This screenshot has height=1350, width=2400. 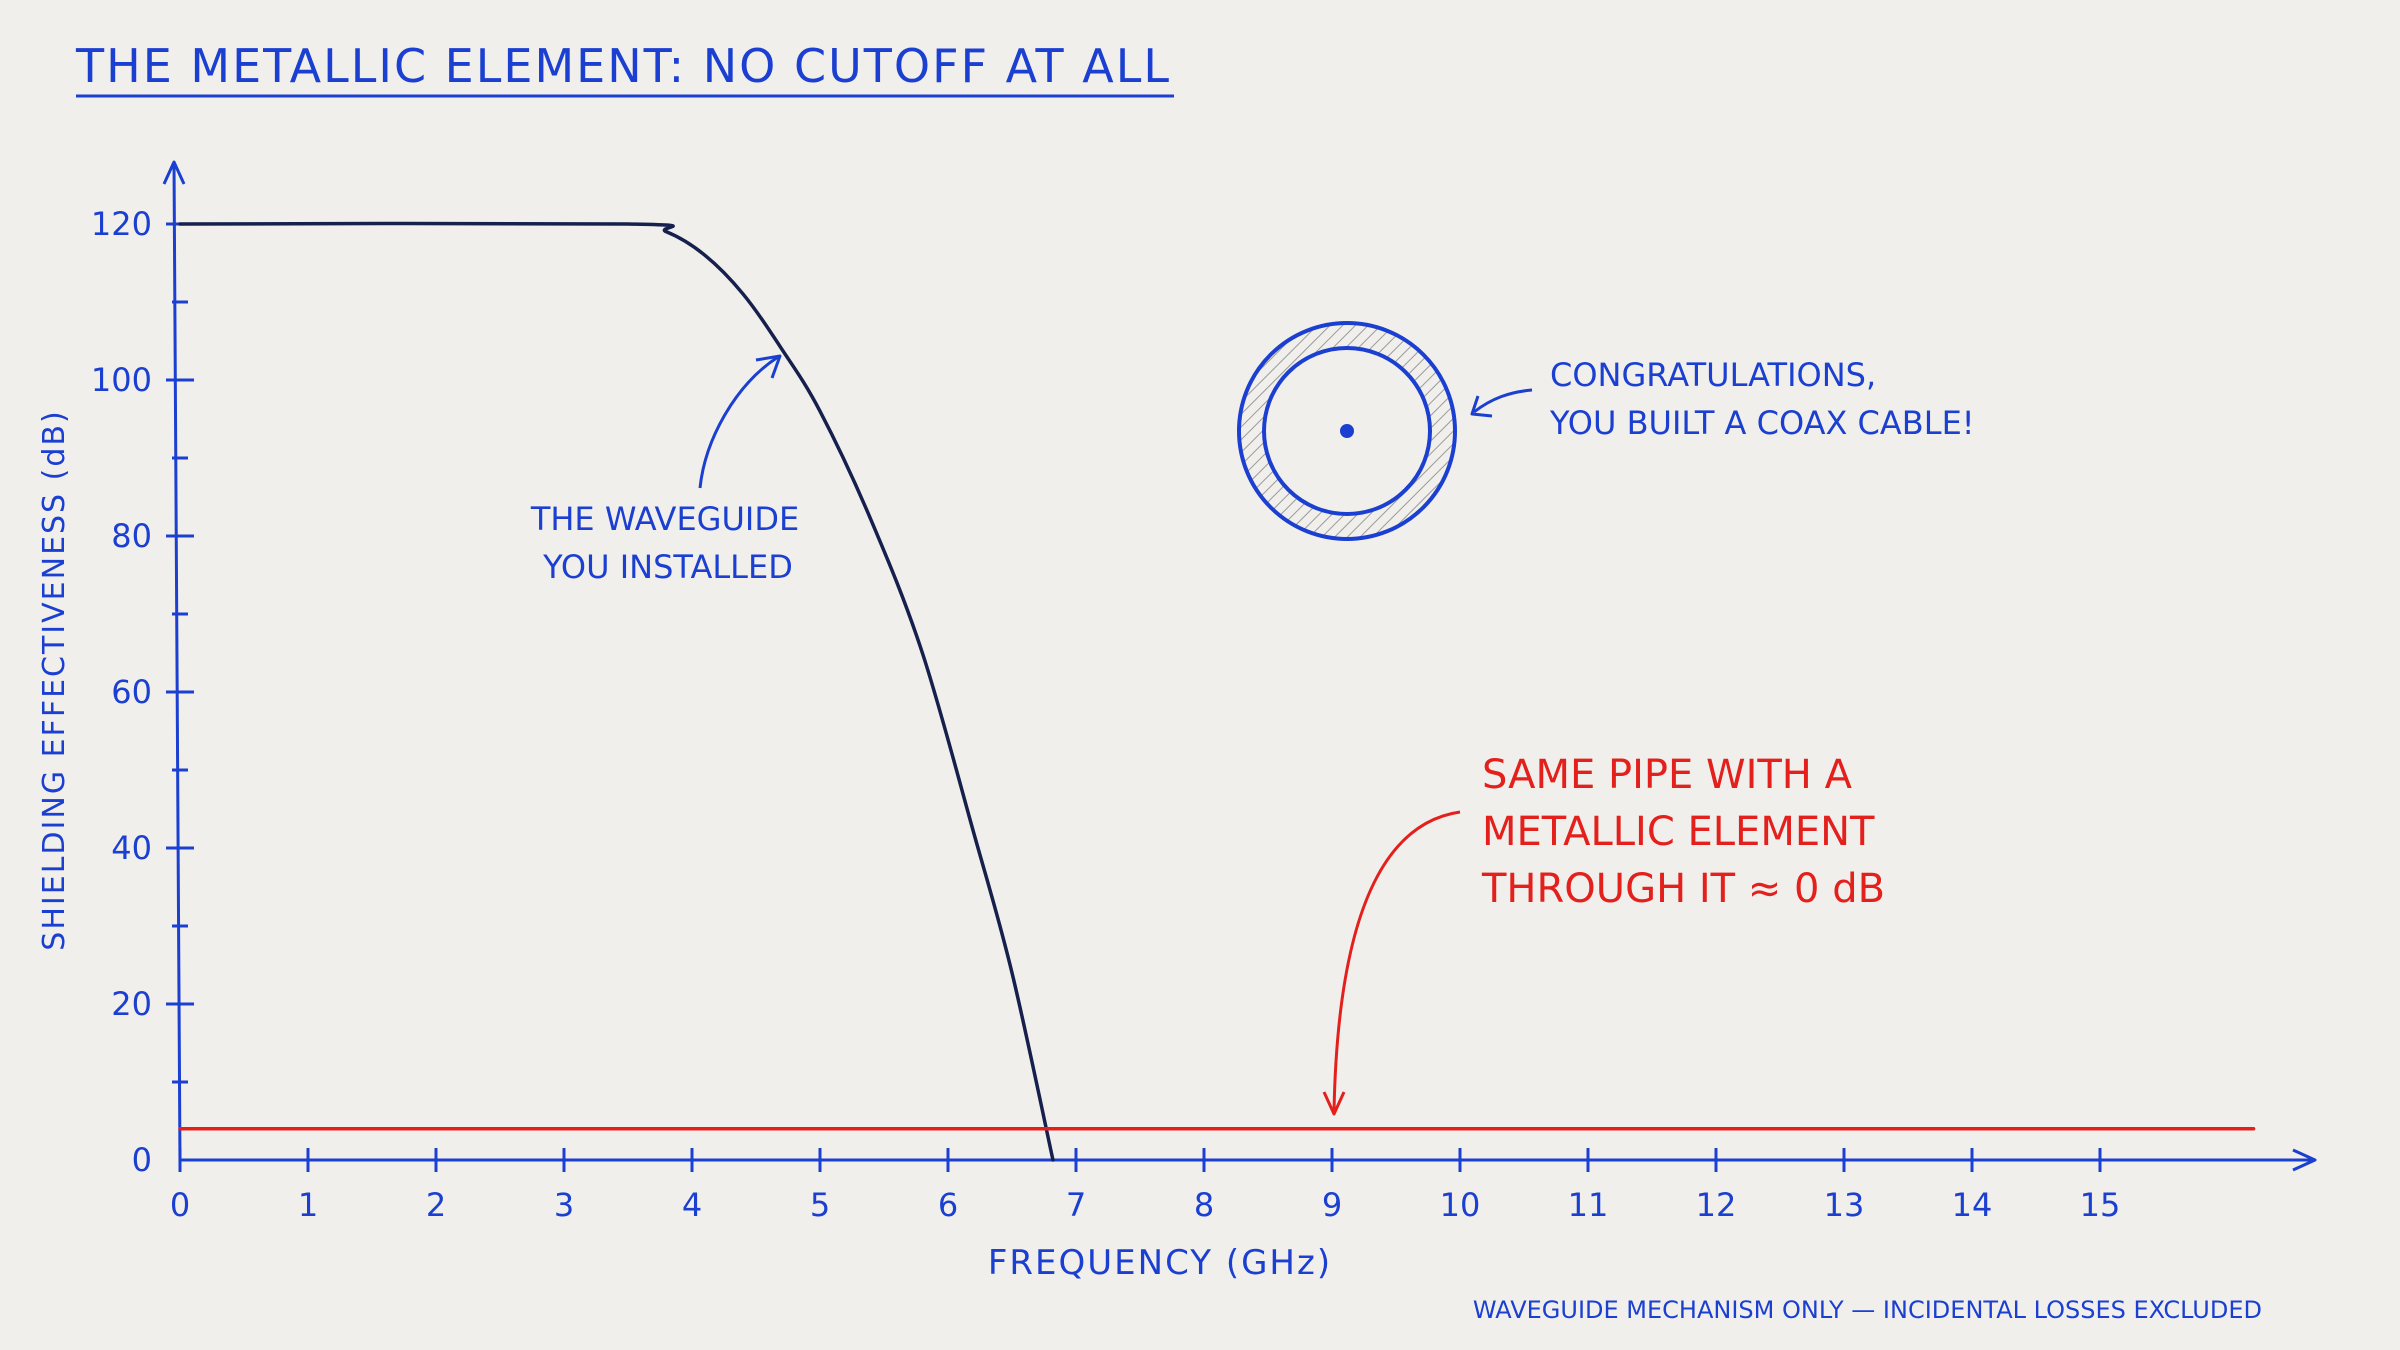 What do you see at coordinates (1713, 375) in the screenshot?
I see `coax-annotation-line-1: CONGRATULATIONS,` at bounding box center [1713, 375].